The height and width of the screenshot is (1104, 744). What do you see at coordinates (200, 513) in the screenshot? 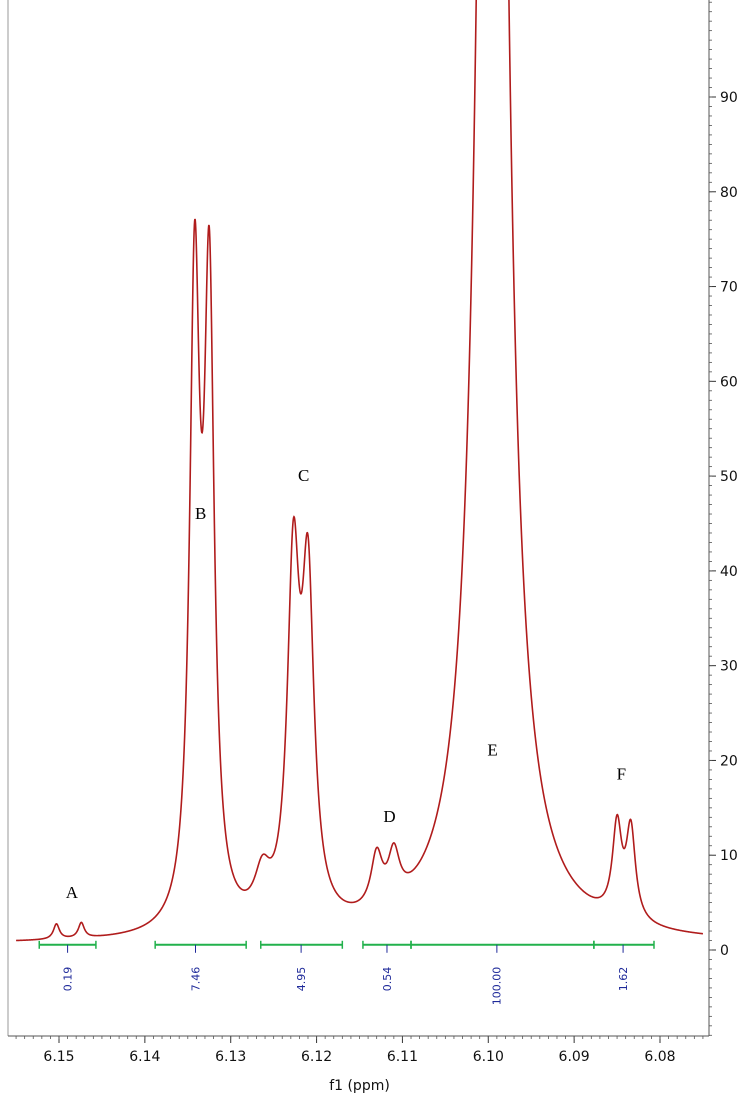
I see `peak-label-b: B` at bounding box center [200, 513].